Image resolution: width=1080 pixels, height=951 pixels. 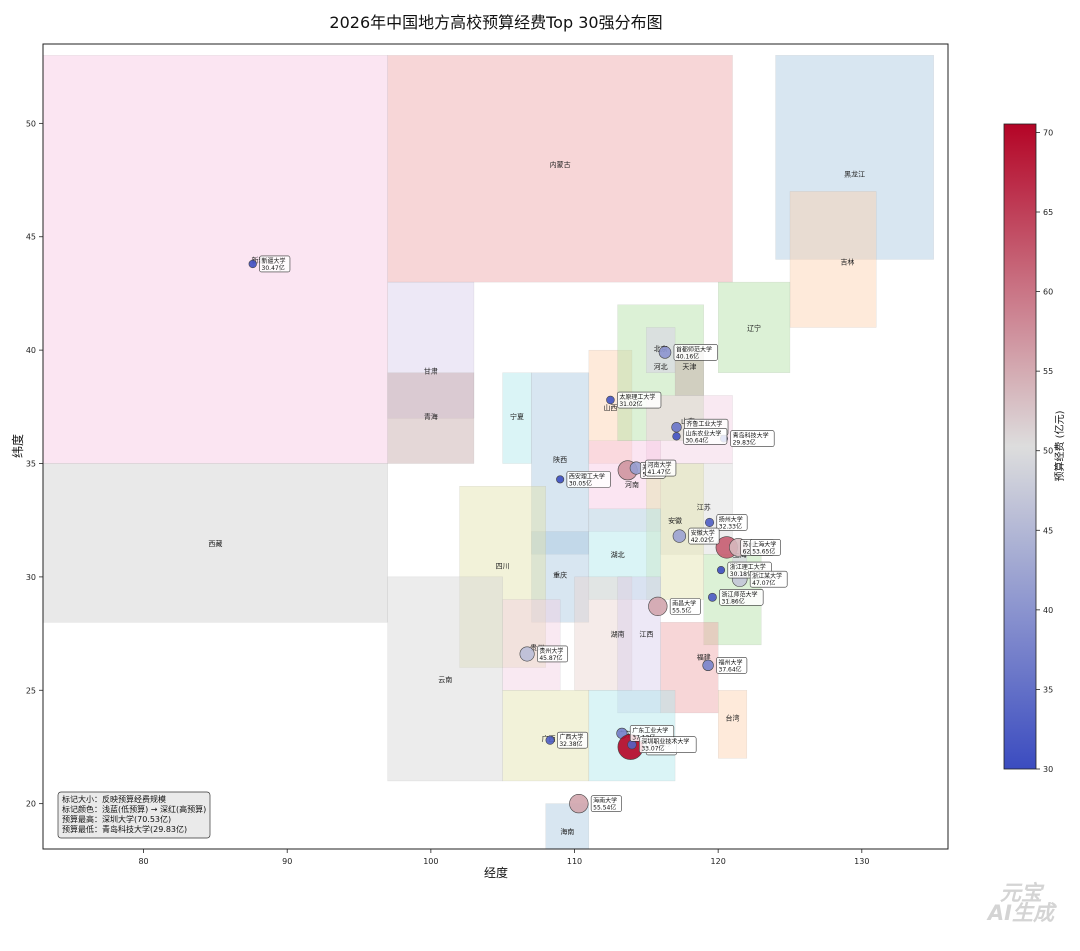 What do you see at coordinates (560, 459) in the screenshot?
I see `region-label: 陕西` at bounding box center [560, 459].